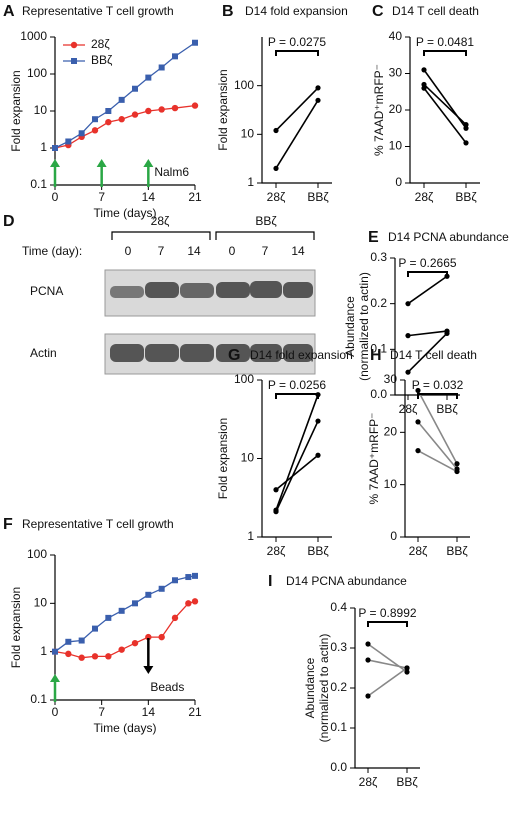  What do you see at coordinates (228, 11) in the screenshot?
I see `panel-letter: B` at bounding box center [228, 11].